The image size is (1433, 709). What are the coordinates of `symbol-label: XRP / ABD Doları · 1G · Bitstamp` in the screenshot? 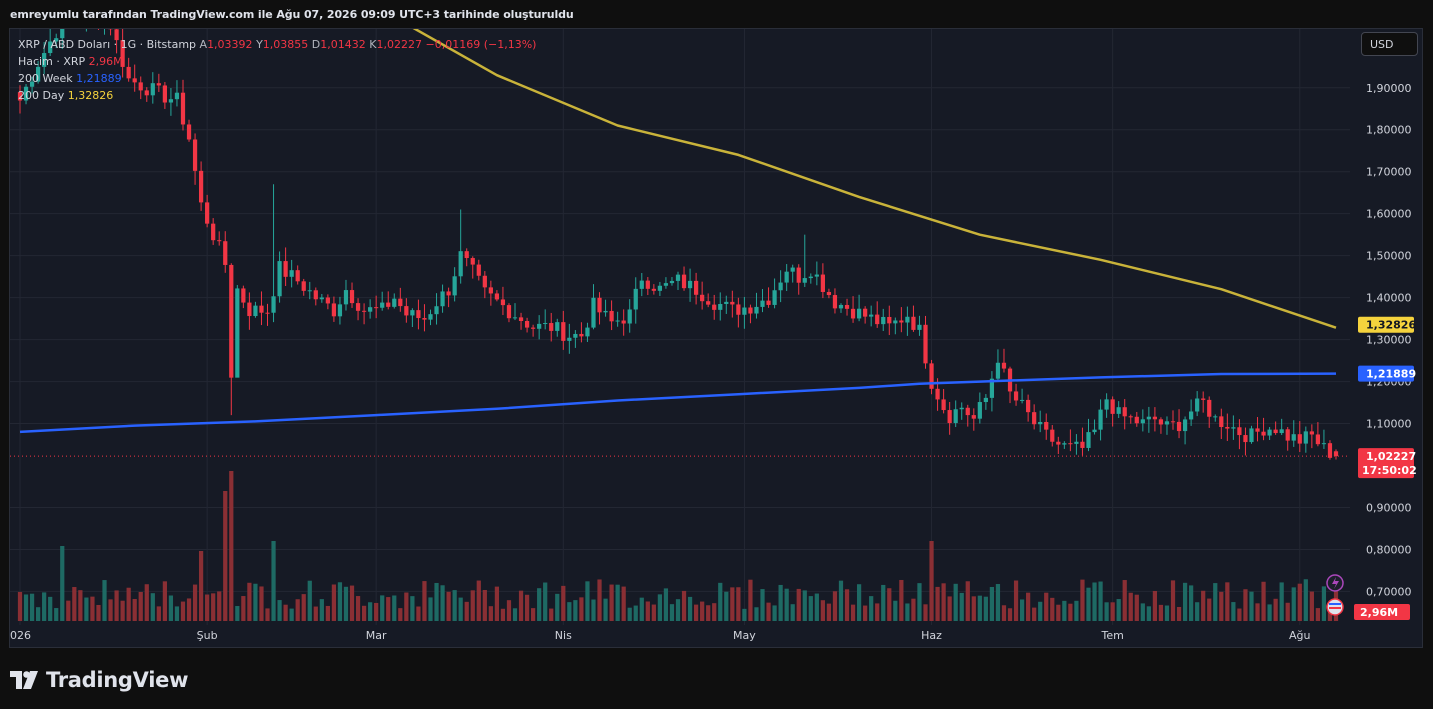 It's located at (107, 44).